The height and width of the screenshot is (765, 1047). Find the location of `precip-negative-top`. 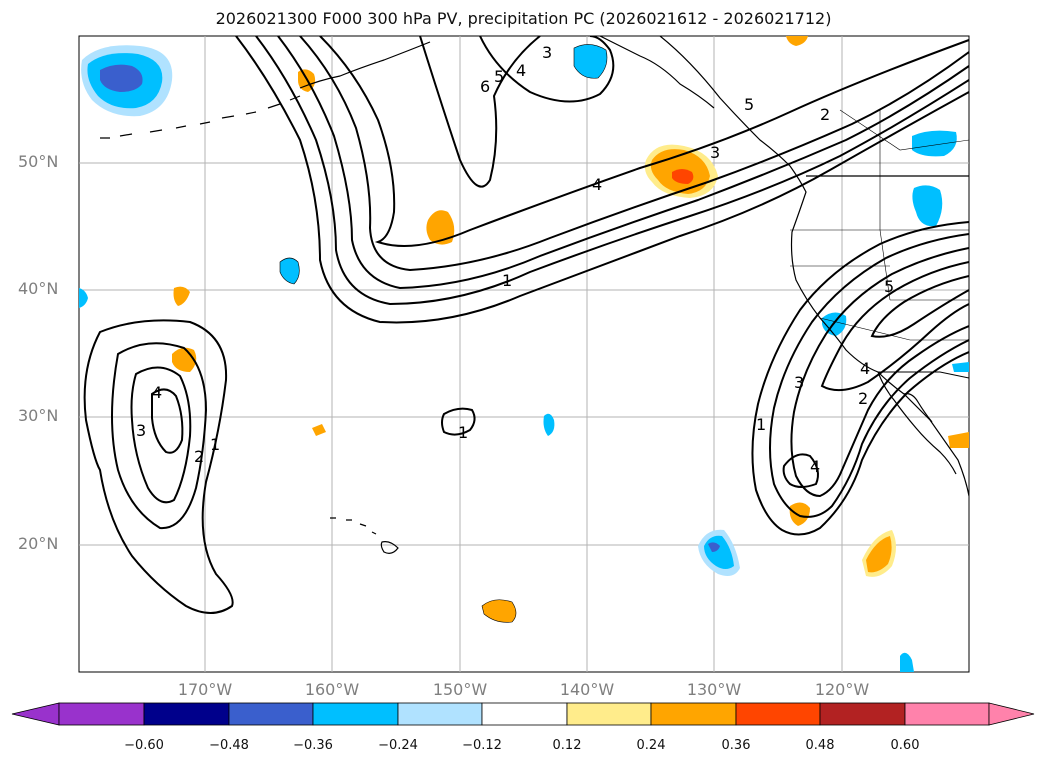

precip-negative-top is located at coordinates (590, 61).